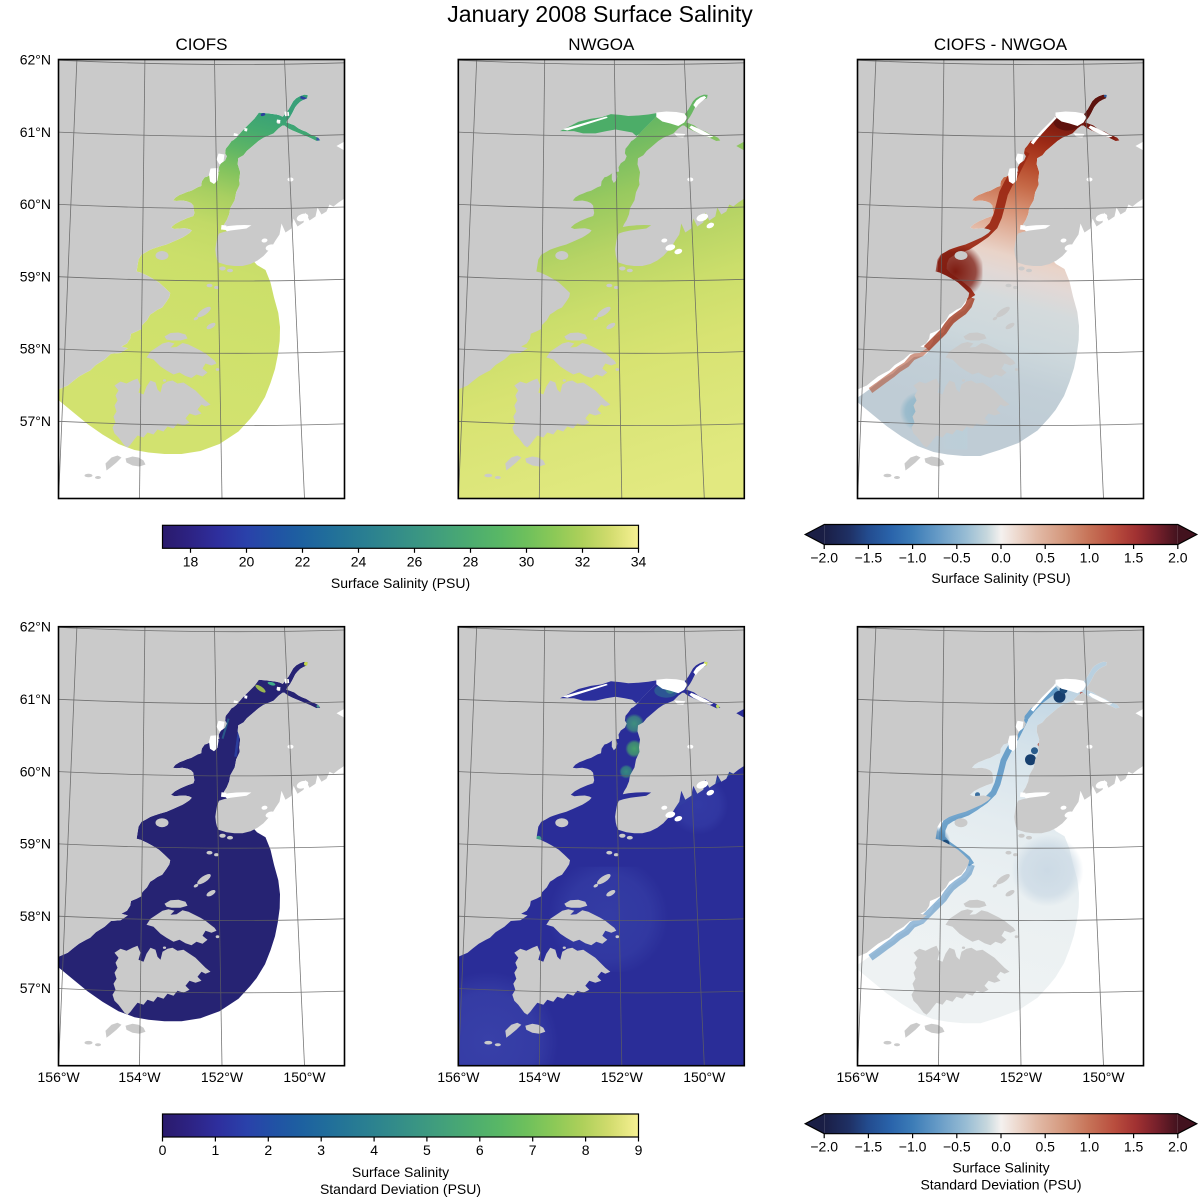 Image resolution: width=1200 pixels, height=1200 pixels. What do you see at coordinates (600, 14) in the screenshot?
I see `svg-text: January 2008 Surface Salinity` at bounding box center [600, 14].